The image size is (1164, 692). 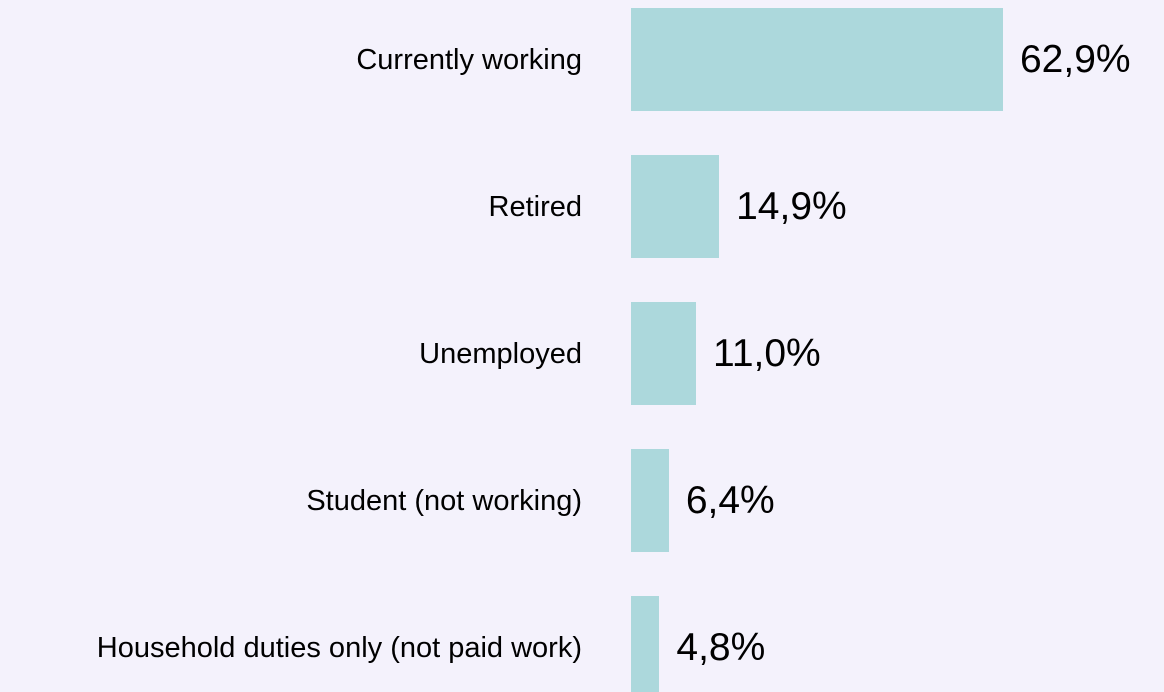 What do you see at coordinates (297, 500) in the screenshot?
I see `category-label-box: Student (not working)` at bounding box center [297, 500].